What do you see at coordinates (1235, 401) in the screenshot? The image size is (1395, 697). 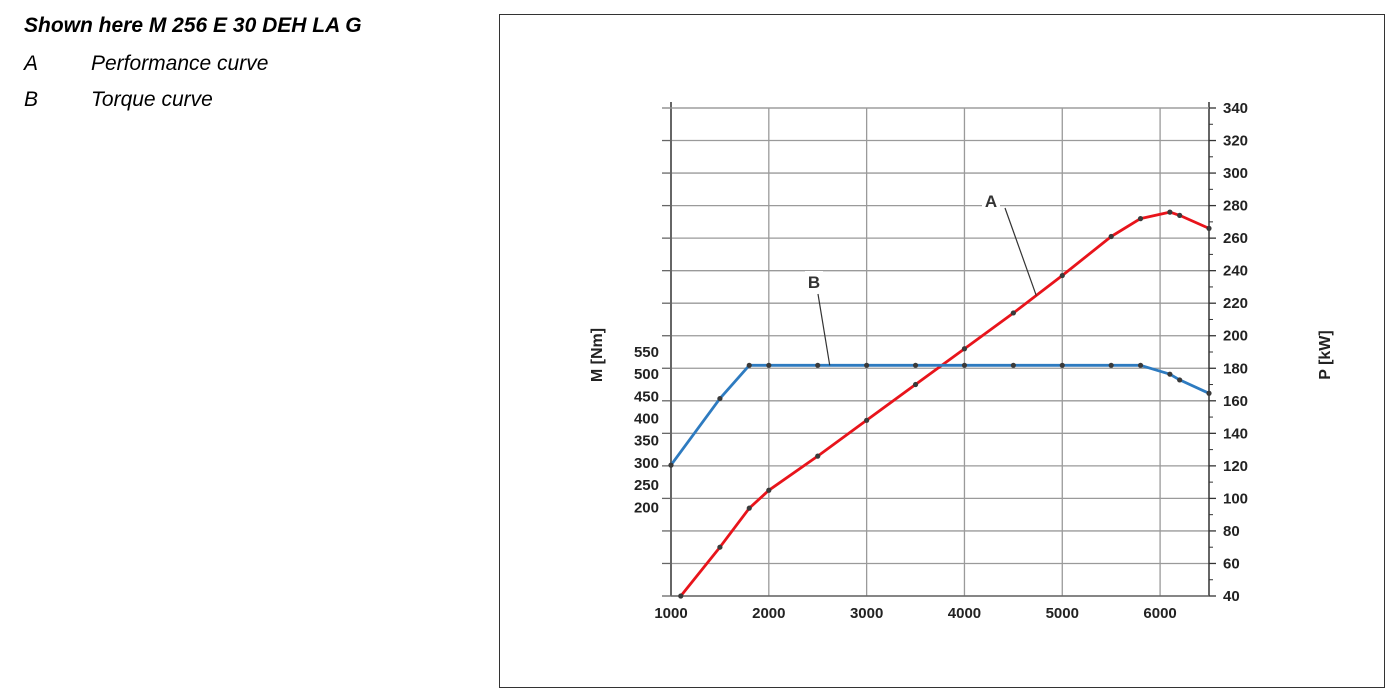 I see `right-tick-label-160: 160` at bounding box center [1235, 401].